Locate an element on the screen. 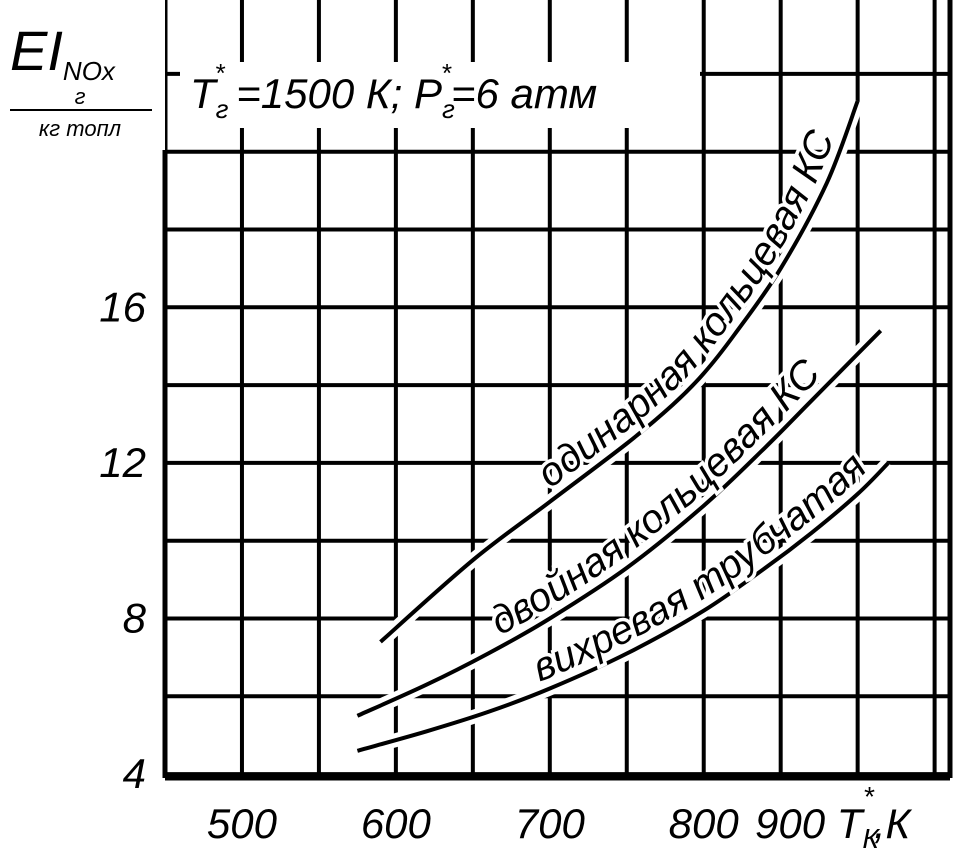 This screenshot has height=855, width=975. y-tick-label: 16 is located at coordinates (122, 306).